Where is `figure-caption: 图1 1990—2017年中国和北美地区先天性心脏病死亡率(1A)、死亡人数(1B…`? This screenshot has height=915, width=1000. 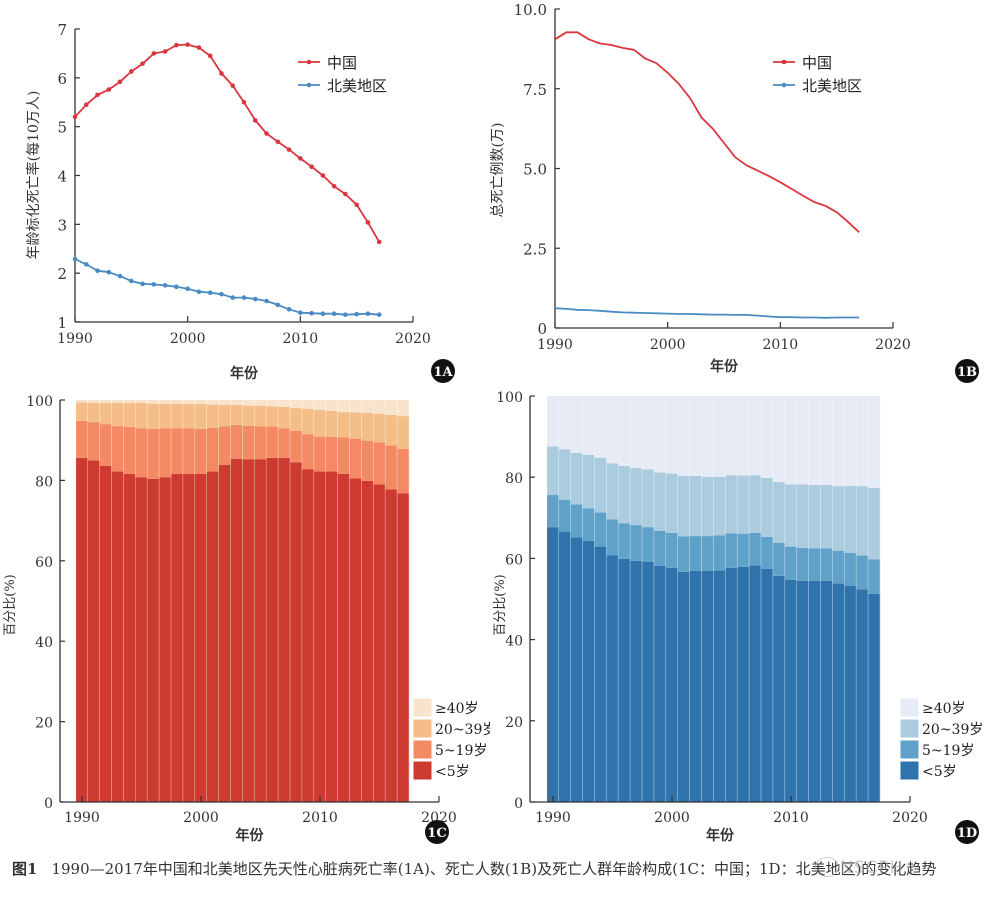
figure-caption: 图1 1990—2017年中国和北美地区先天性心脏病死亡率(1A)、死亡人数(1B… is located at coordinates (500, 869).